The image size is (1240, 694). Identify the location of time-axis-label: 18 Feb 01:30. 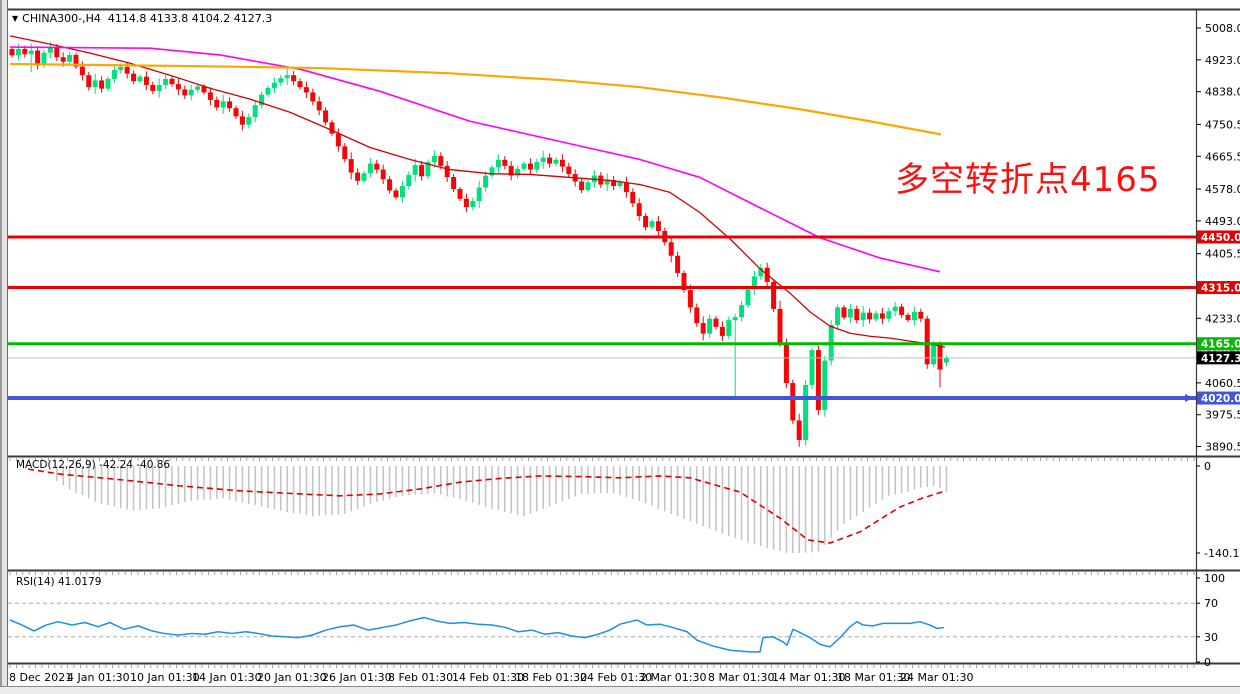
(551, 677).